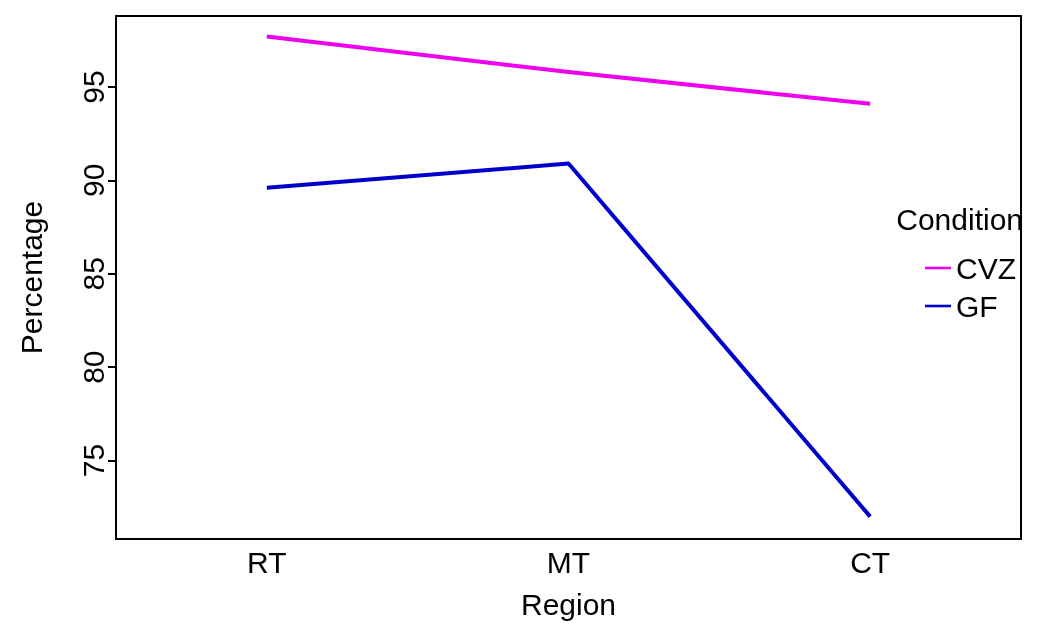 The height and width of the screenshot is (633, 1037). What do you see at coordinates (93, 274) in the screenshot?
I see `y-tick-label: 85` at bounding box center [93, 274].